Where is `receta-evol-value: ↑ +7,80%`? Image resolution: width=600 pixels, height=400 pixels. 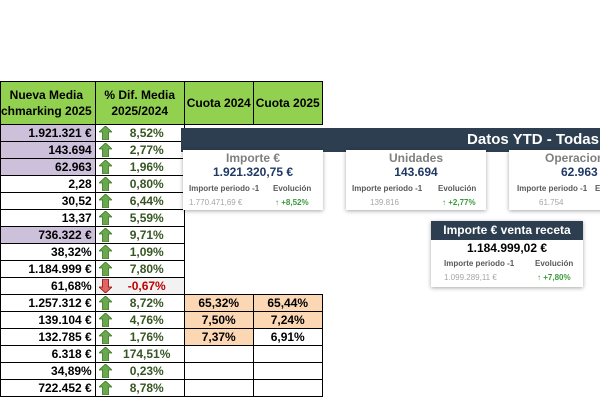 receta-evol-value: ↑ +7,80% is located at coordinates (554, 277).